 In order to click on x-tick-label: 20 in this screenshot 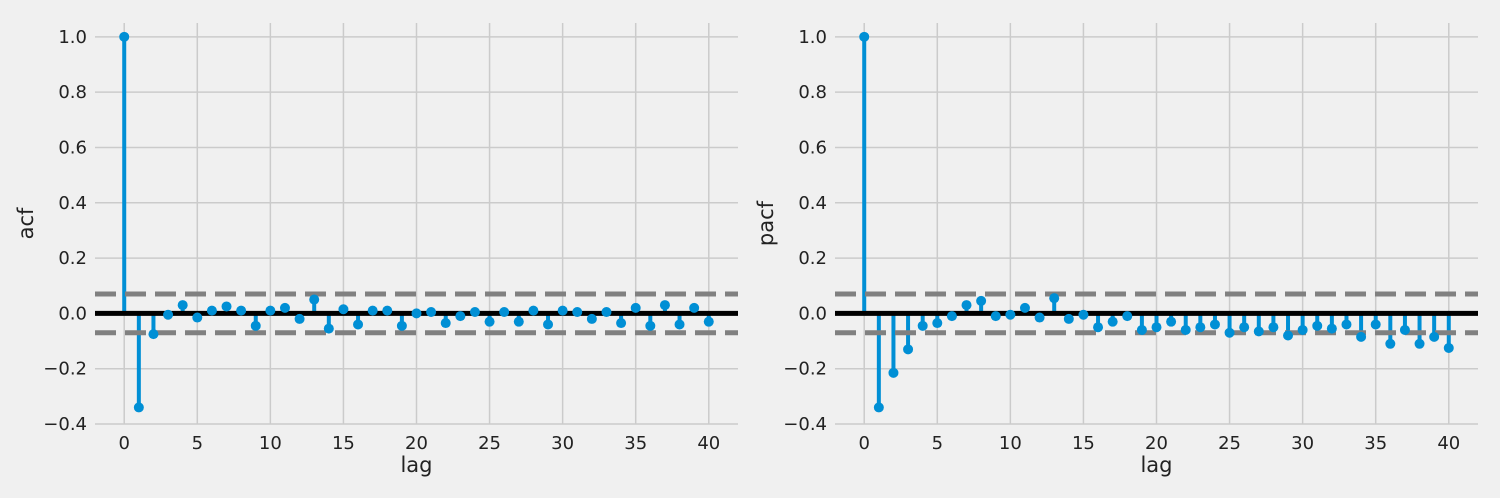, I will do `click(1156, 443)`.